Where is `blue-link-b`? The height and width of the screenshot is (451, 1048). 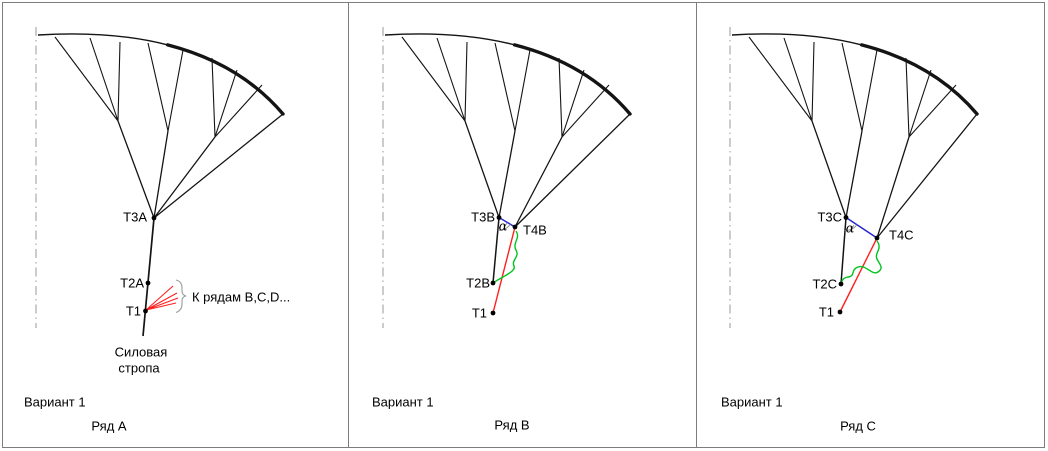
blue-link-b is located at coordinates (507, 222).